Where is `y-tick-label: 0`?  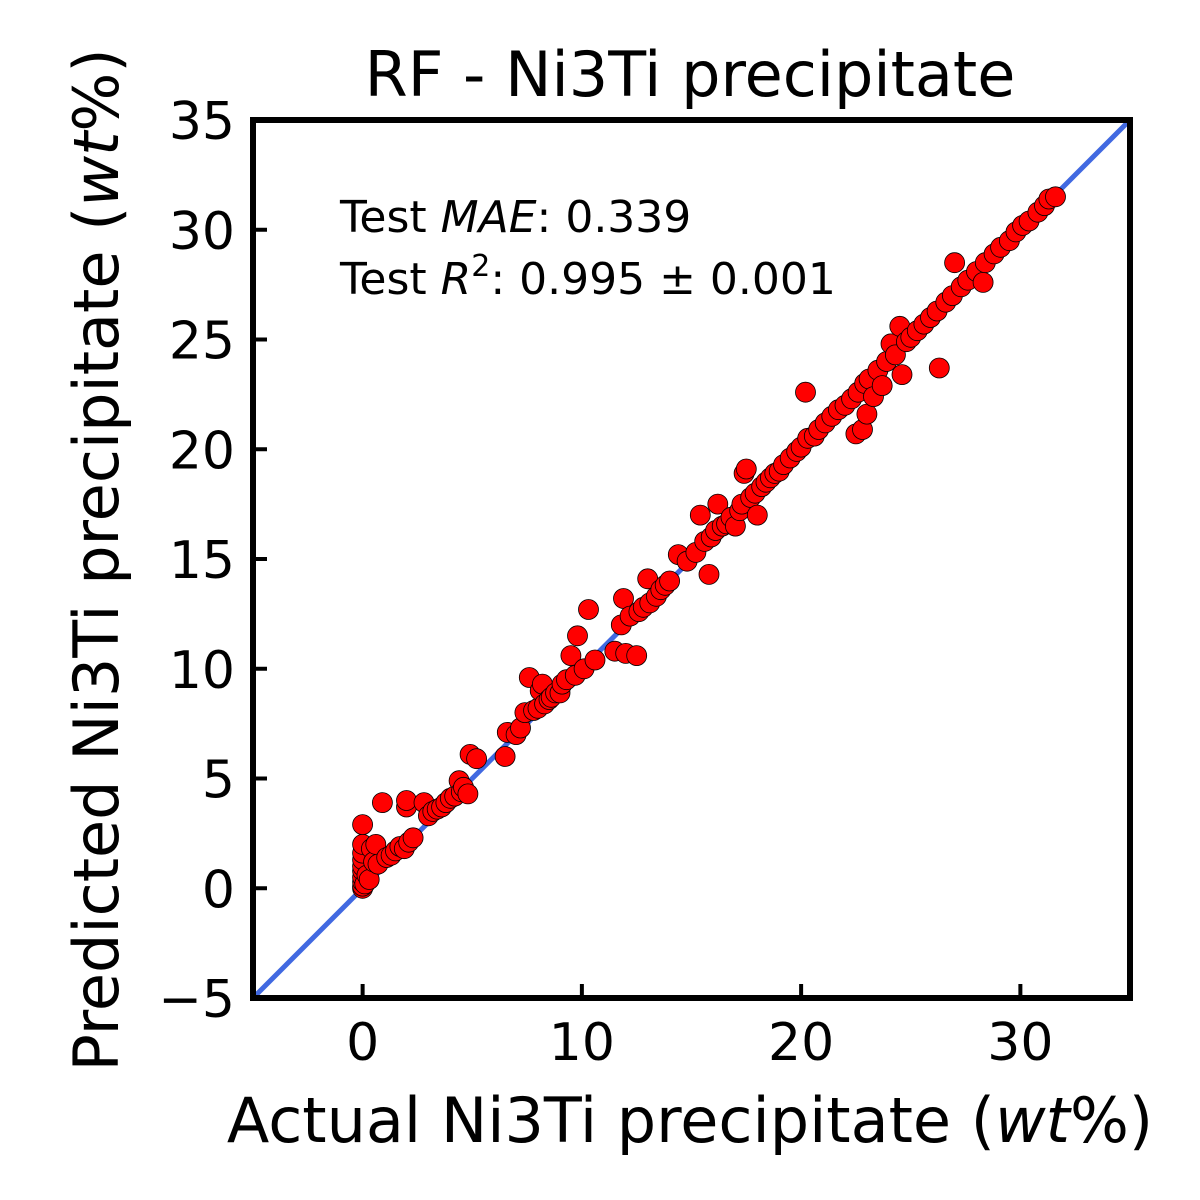
y-tick-label: 0 is located at coordinates (218, 890).